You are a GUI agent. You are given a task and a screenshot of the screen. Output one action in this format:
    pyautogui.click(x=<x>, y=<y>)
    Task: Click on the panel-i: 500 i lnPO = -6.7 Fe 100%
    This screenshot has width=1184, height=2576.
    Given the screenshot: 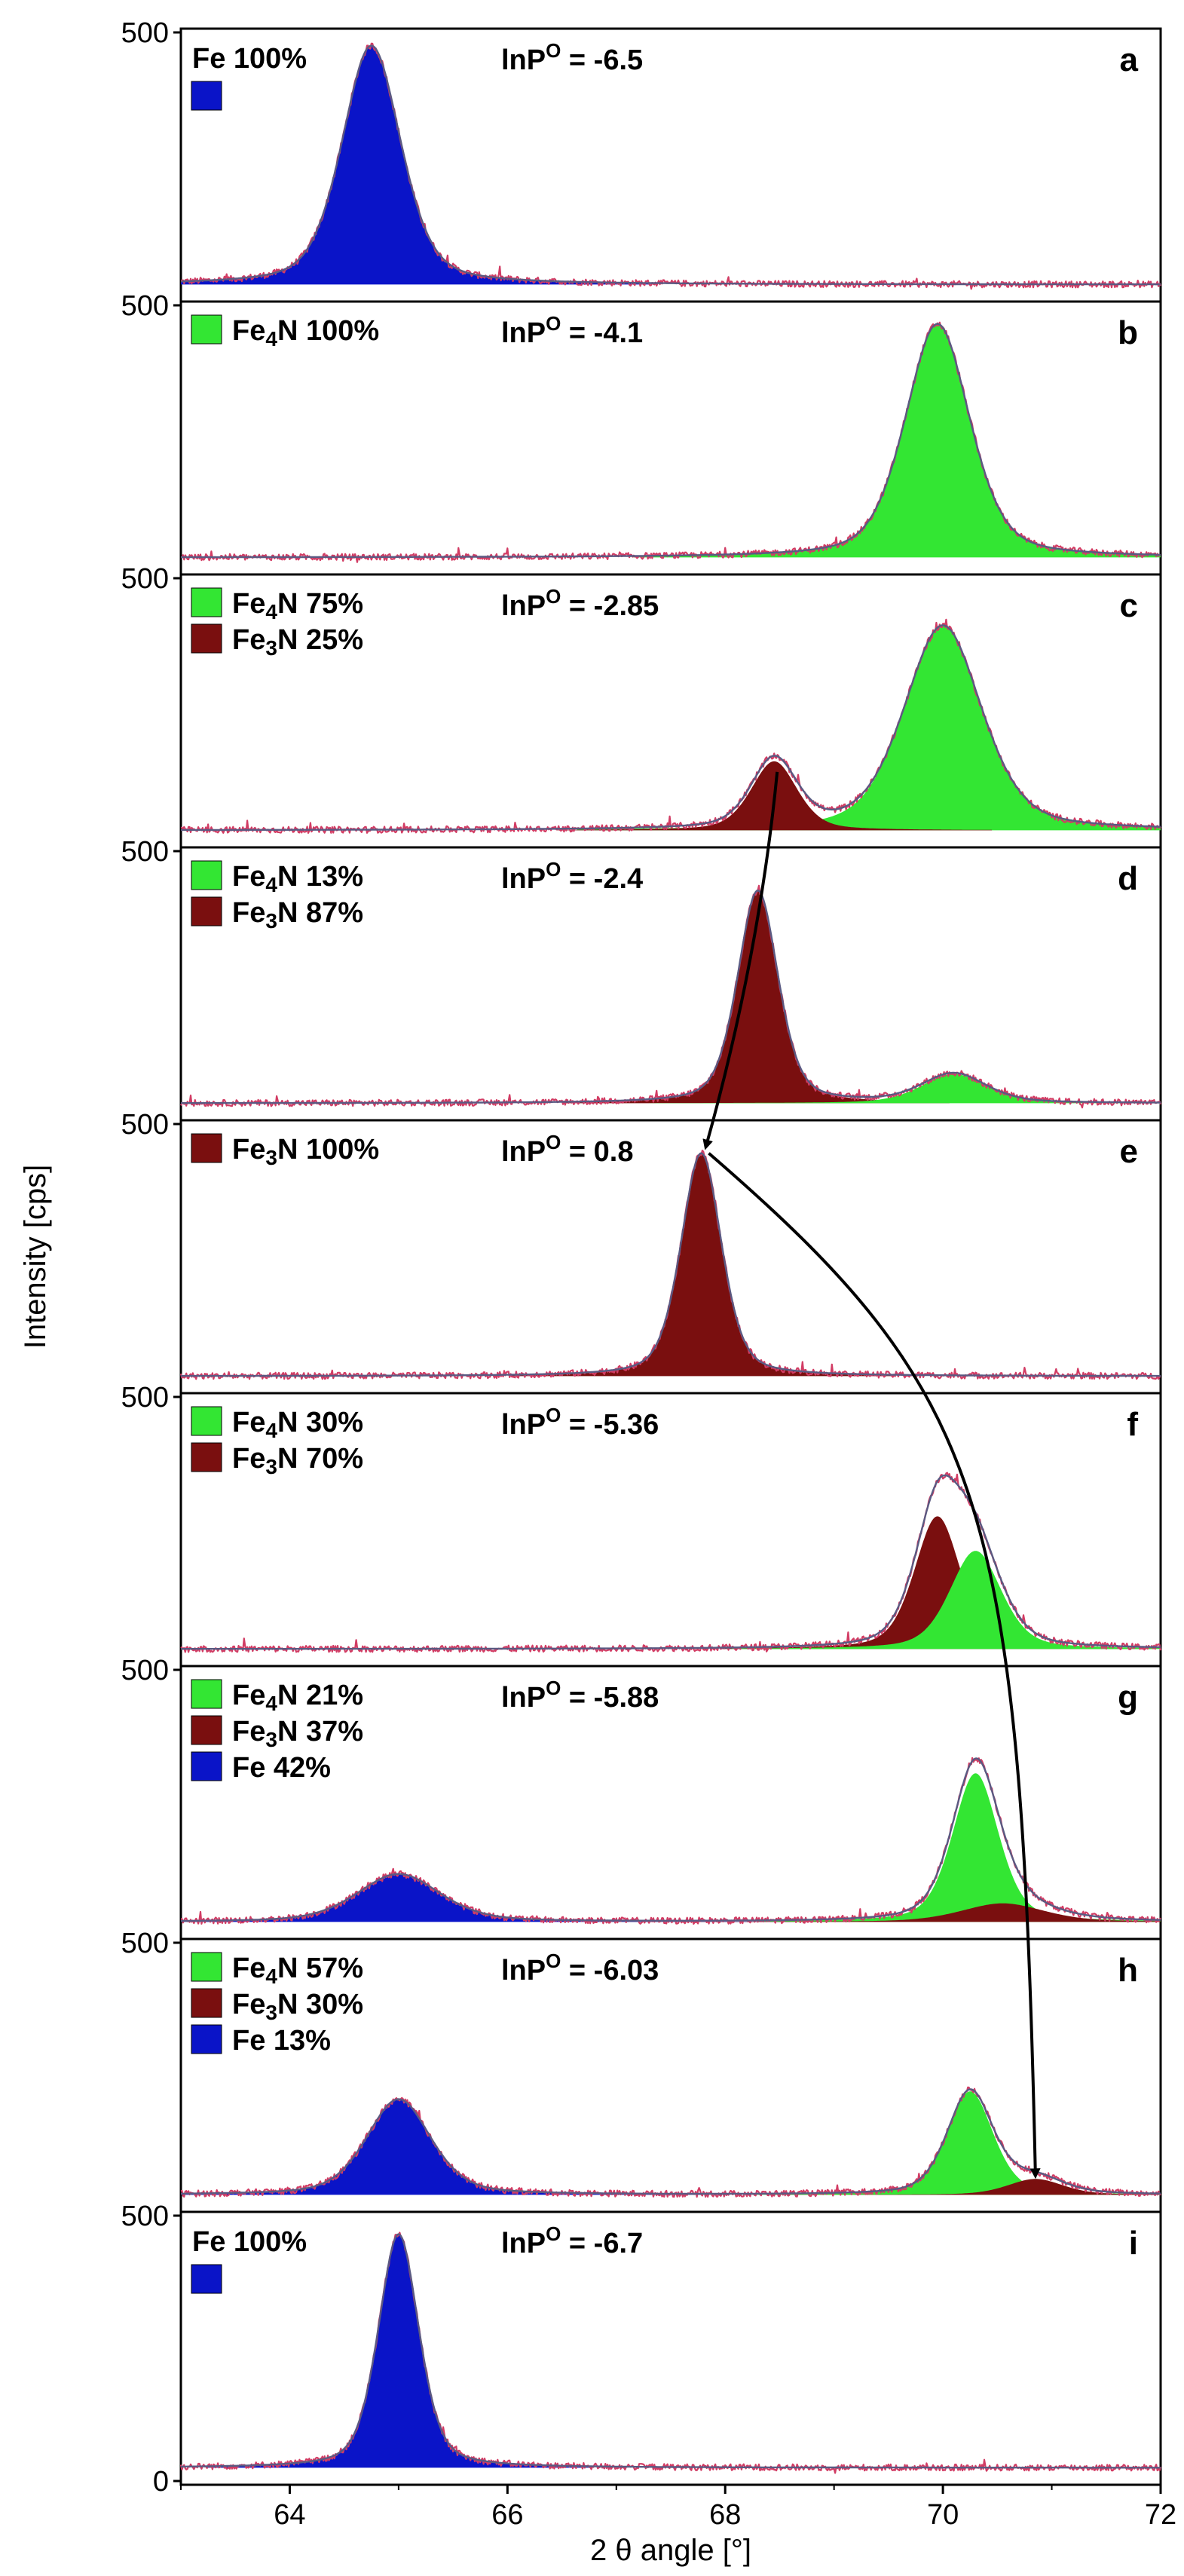 What is the action you would take?
    pyautogui.click(x=641, y=2343)
    